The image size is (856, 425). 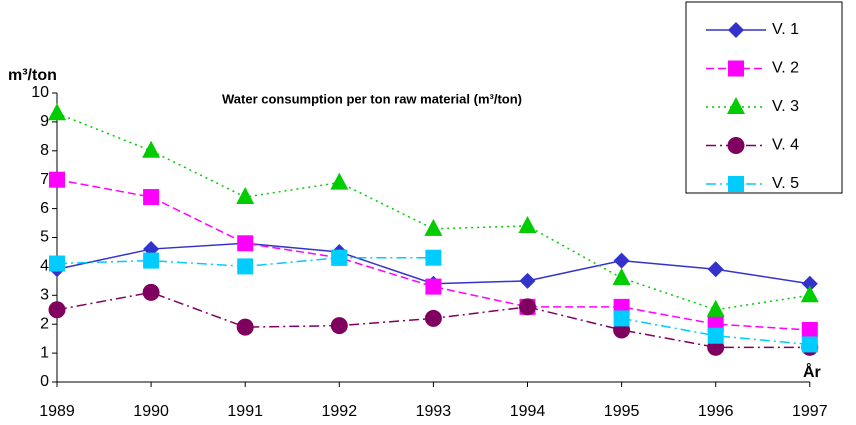 What do you see at coordinates (785, 29) in the screenshot?
I see `legend-label: V. 1` at bounding box center [785, 29].